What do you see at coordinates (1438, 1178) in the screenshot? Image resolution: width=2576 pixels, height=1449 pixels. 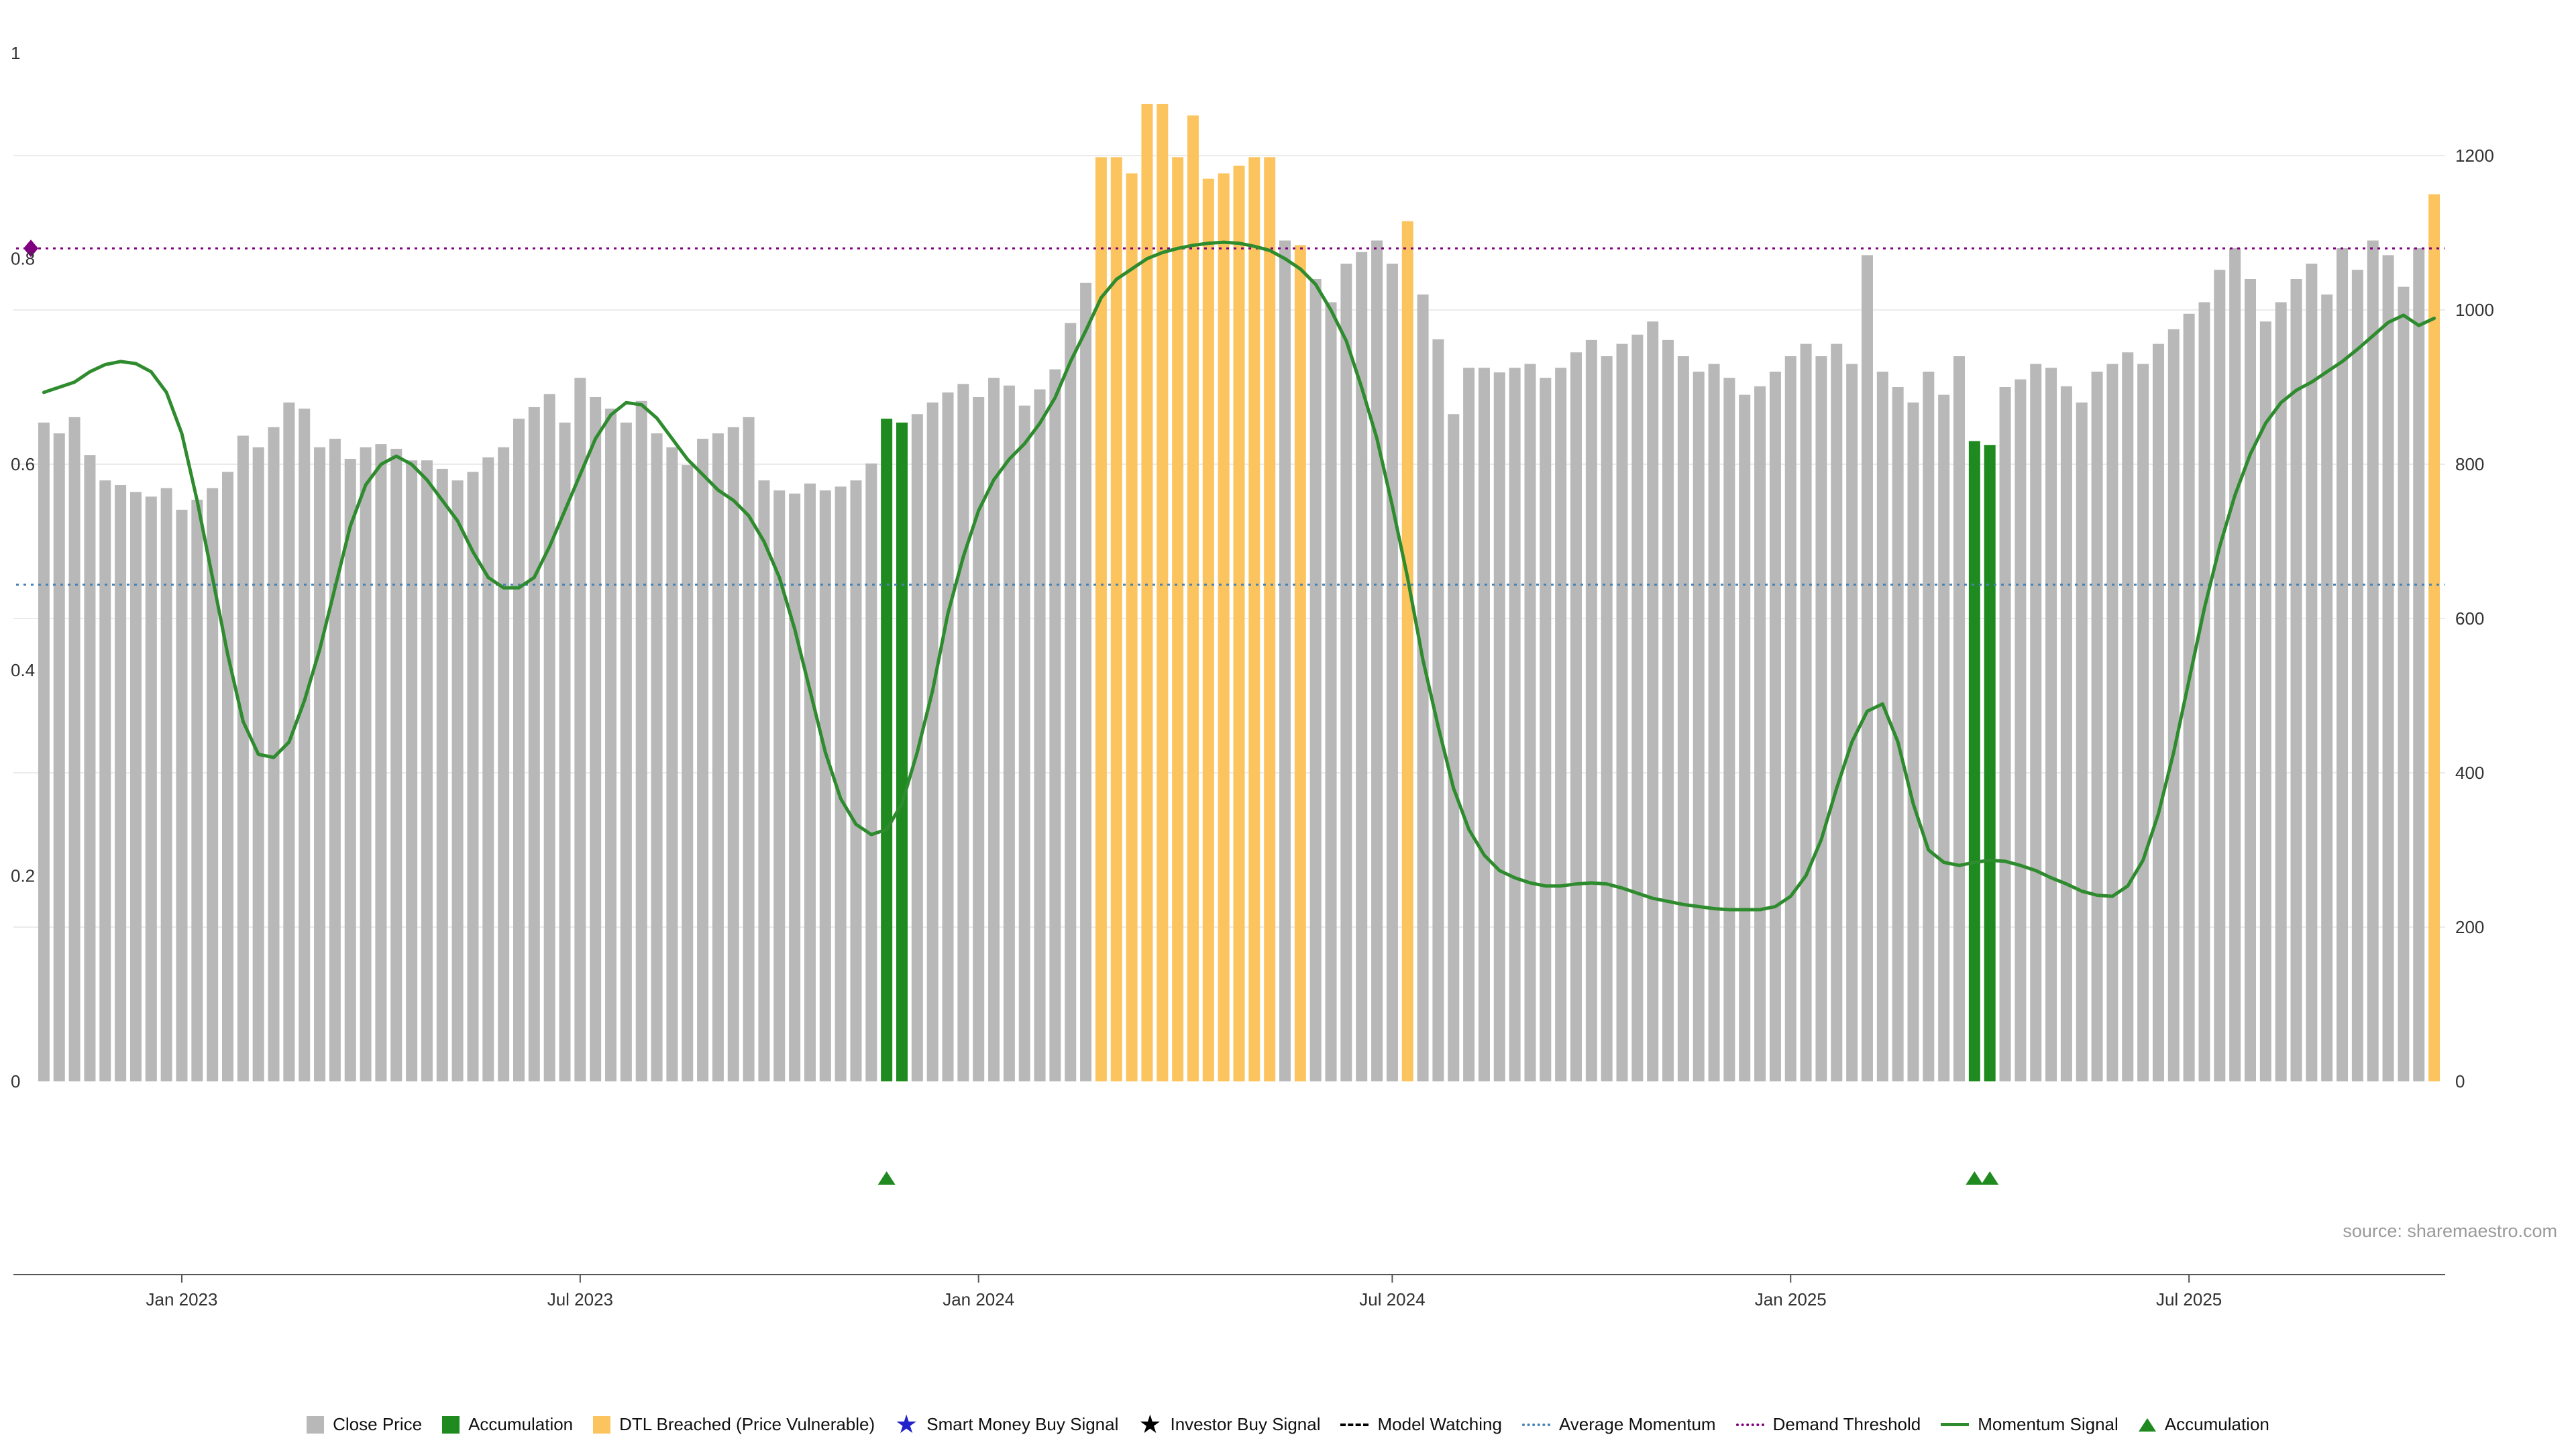 I see `accumulation-markers` at bounding box center [1438, 1178].